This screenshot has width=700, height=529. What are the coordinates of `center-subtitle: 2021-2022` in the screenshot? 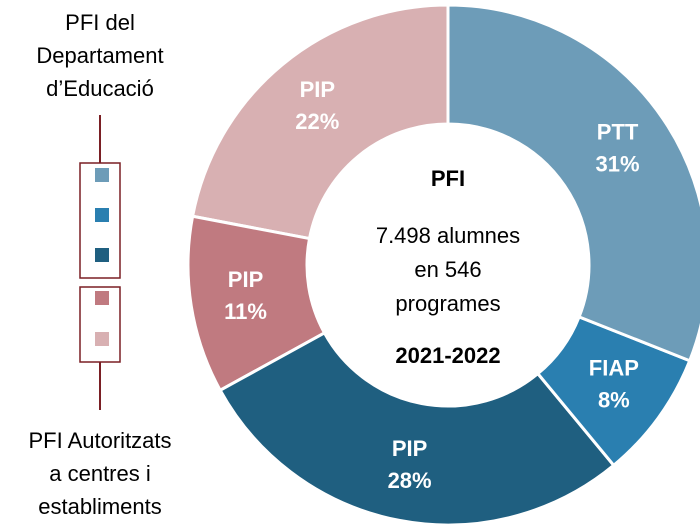 It's located at (447, 355).